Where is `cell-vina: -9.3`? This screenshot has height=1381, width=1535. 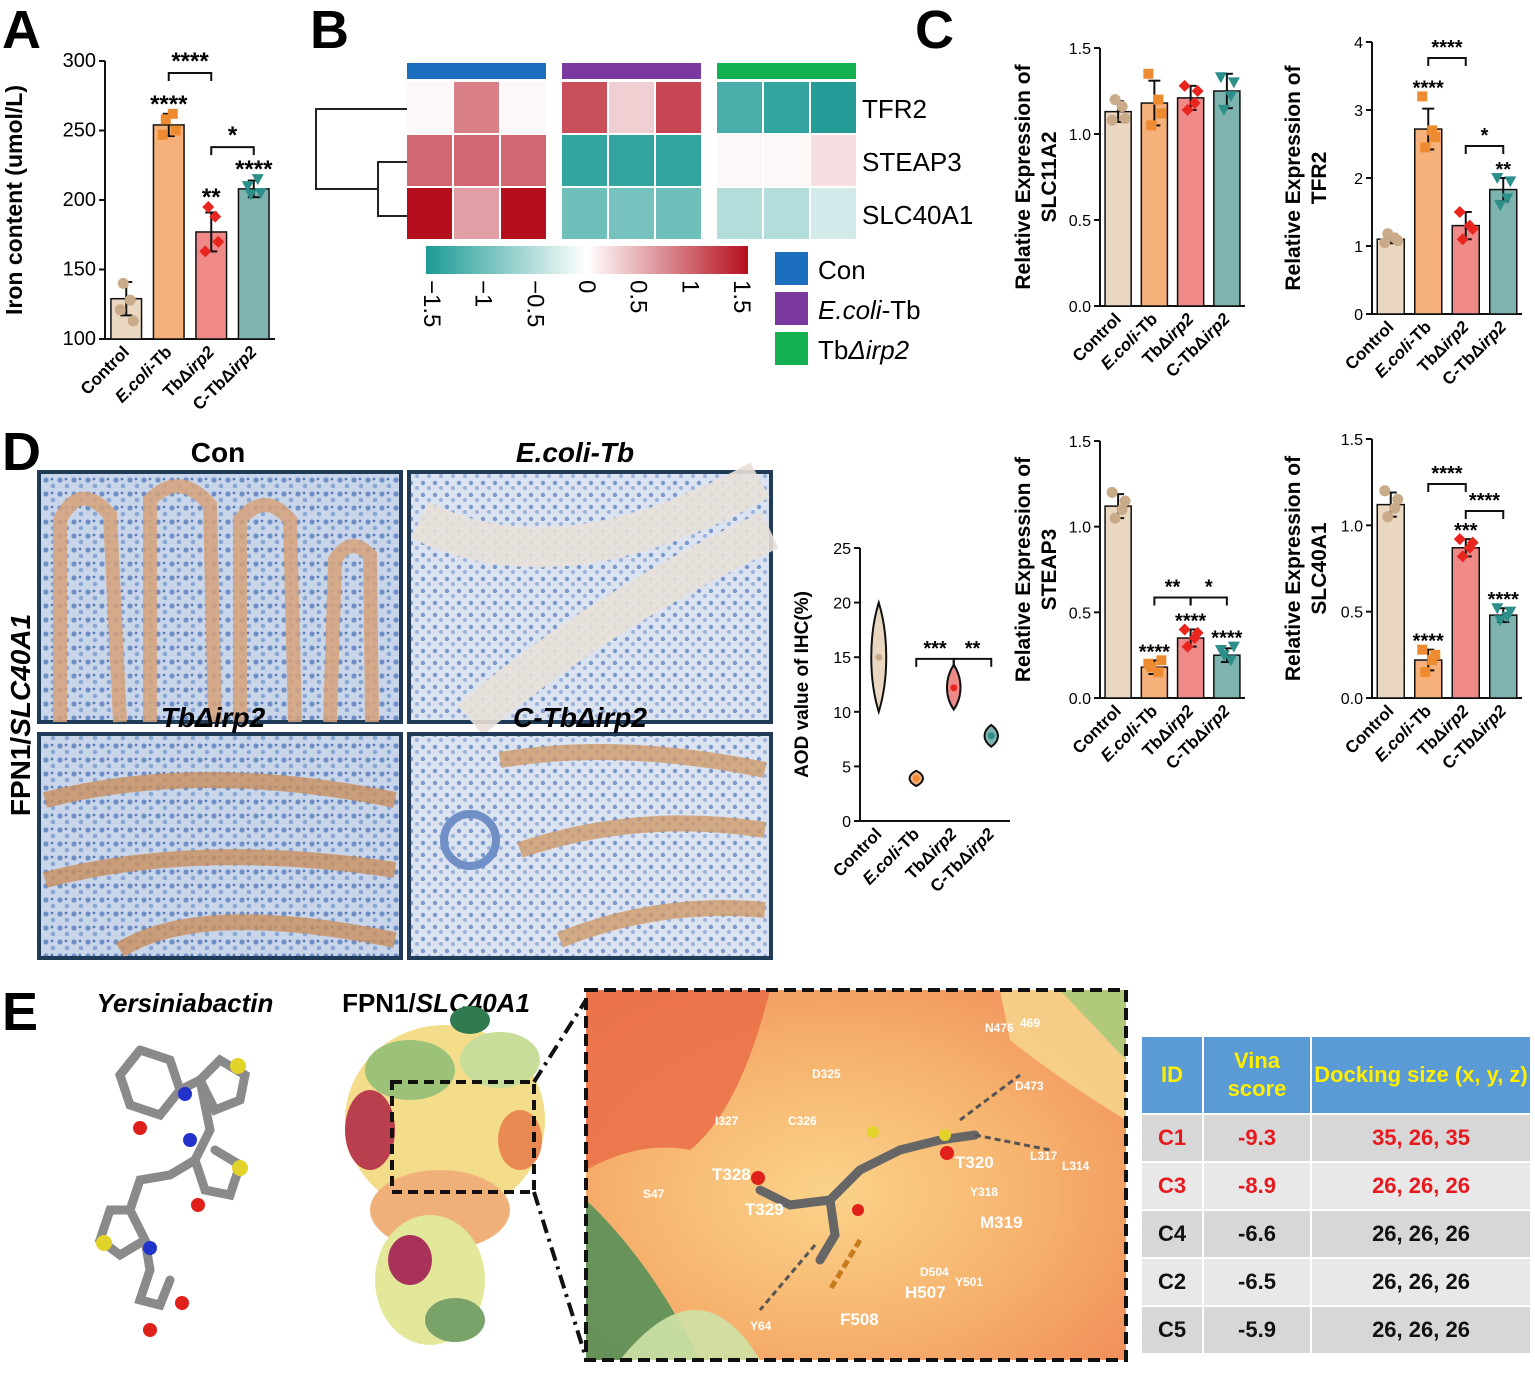 cell-vina: -9.3 is located at coordinates (1257, 1138).